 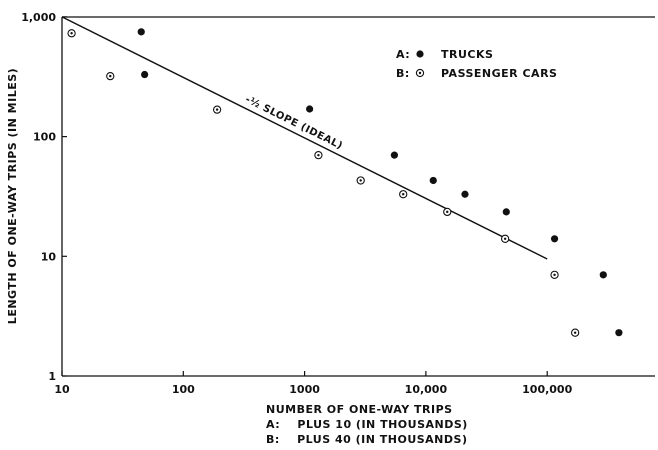 What do you see at coordinates (366, 439) in the screenshot?
I see `x-axis-note-b: B: PLUS 40 (IN THOUSANDS)` at bounding box center [366, 439].